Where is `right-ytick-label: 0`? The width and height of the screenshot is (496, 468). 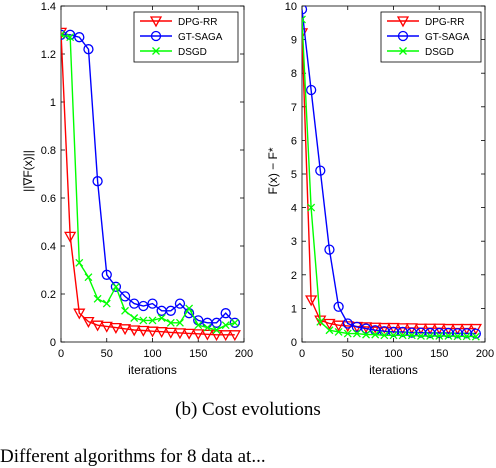 right-ytick-label: 0 is located at coordinates (294, 343).